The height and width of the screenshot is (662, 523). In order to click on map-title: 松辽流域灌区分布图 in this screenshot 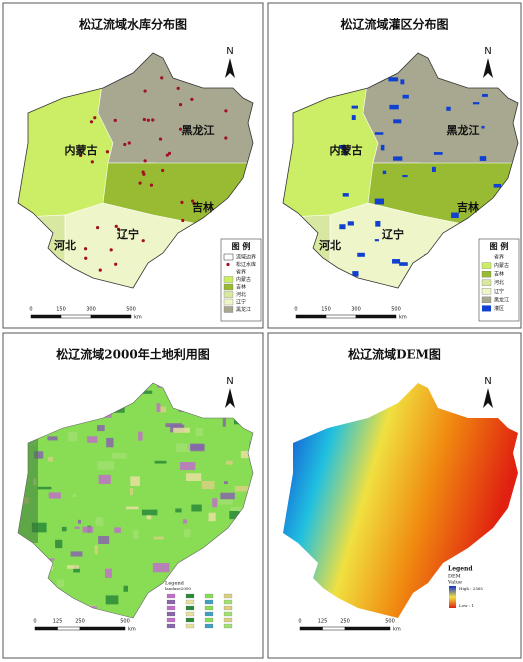, I will do `click(394, 24)`.